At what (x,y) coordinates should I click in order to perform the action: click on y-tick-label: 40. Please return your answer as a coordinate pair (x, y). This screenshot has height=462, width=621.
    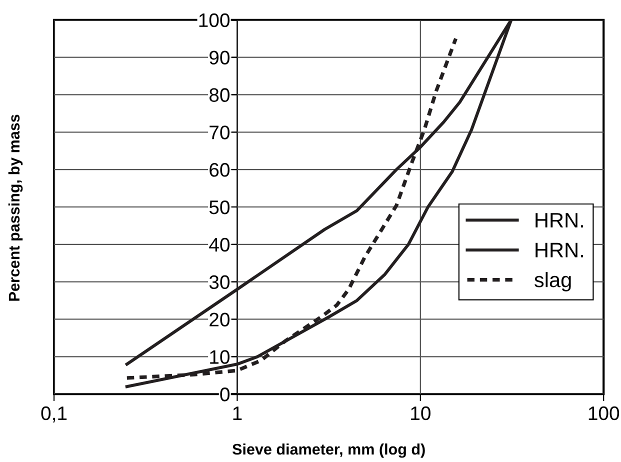
    Looking at the image, I should click on (219, 245).